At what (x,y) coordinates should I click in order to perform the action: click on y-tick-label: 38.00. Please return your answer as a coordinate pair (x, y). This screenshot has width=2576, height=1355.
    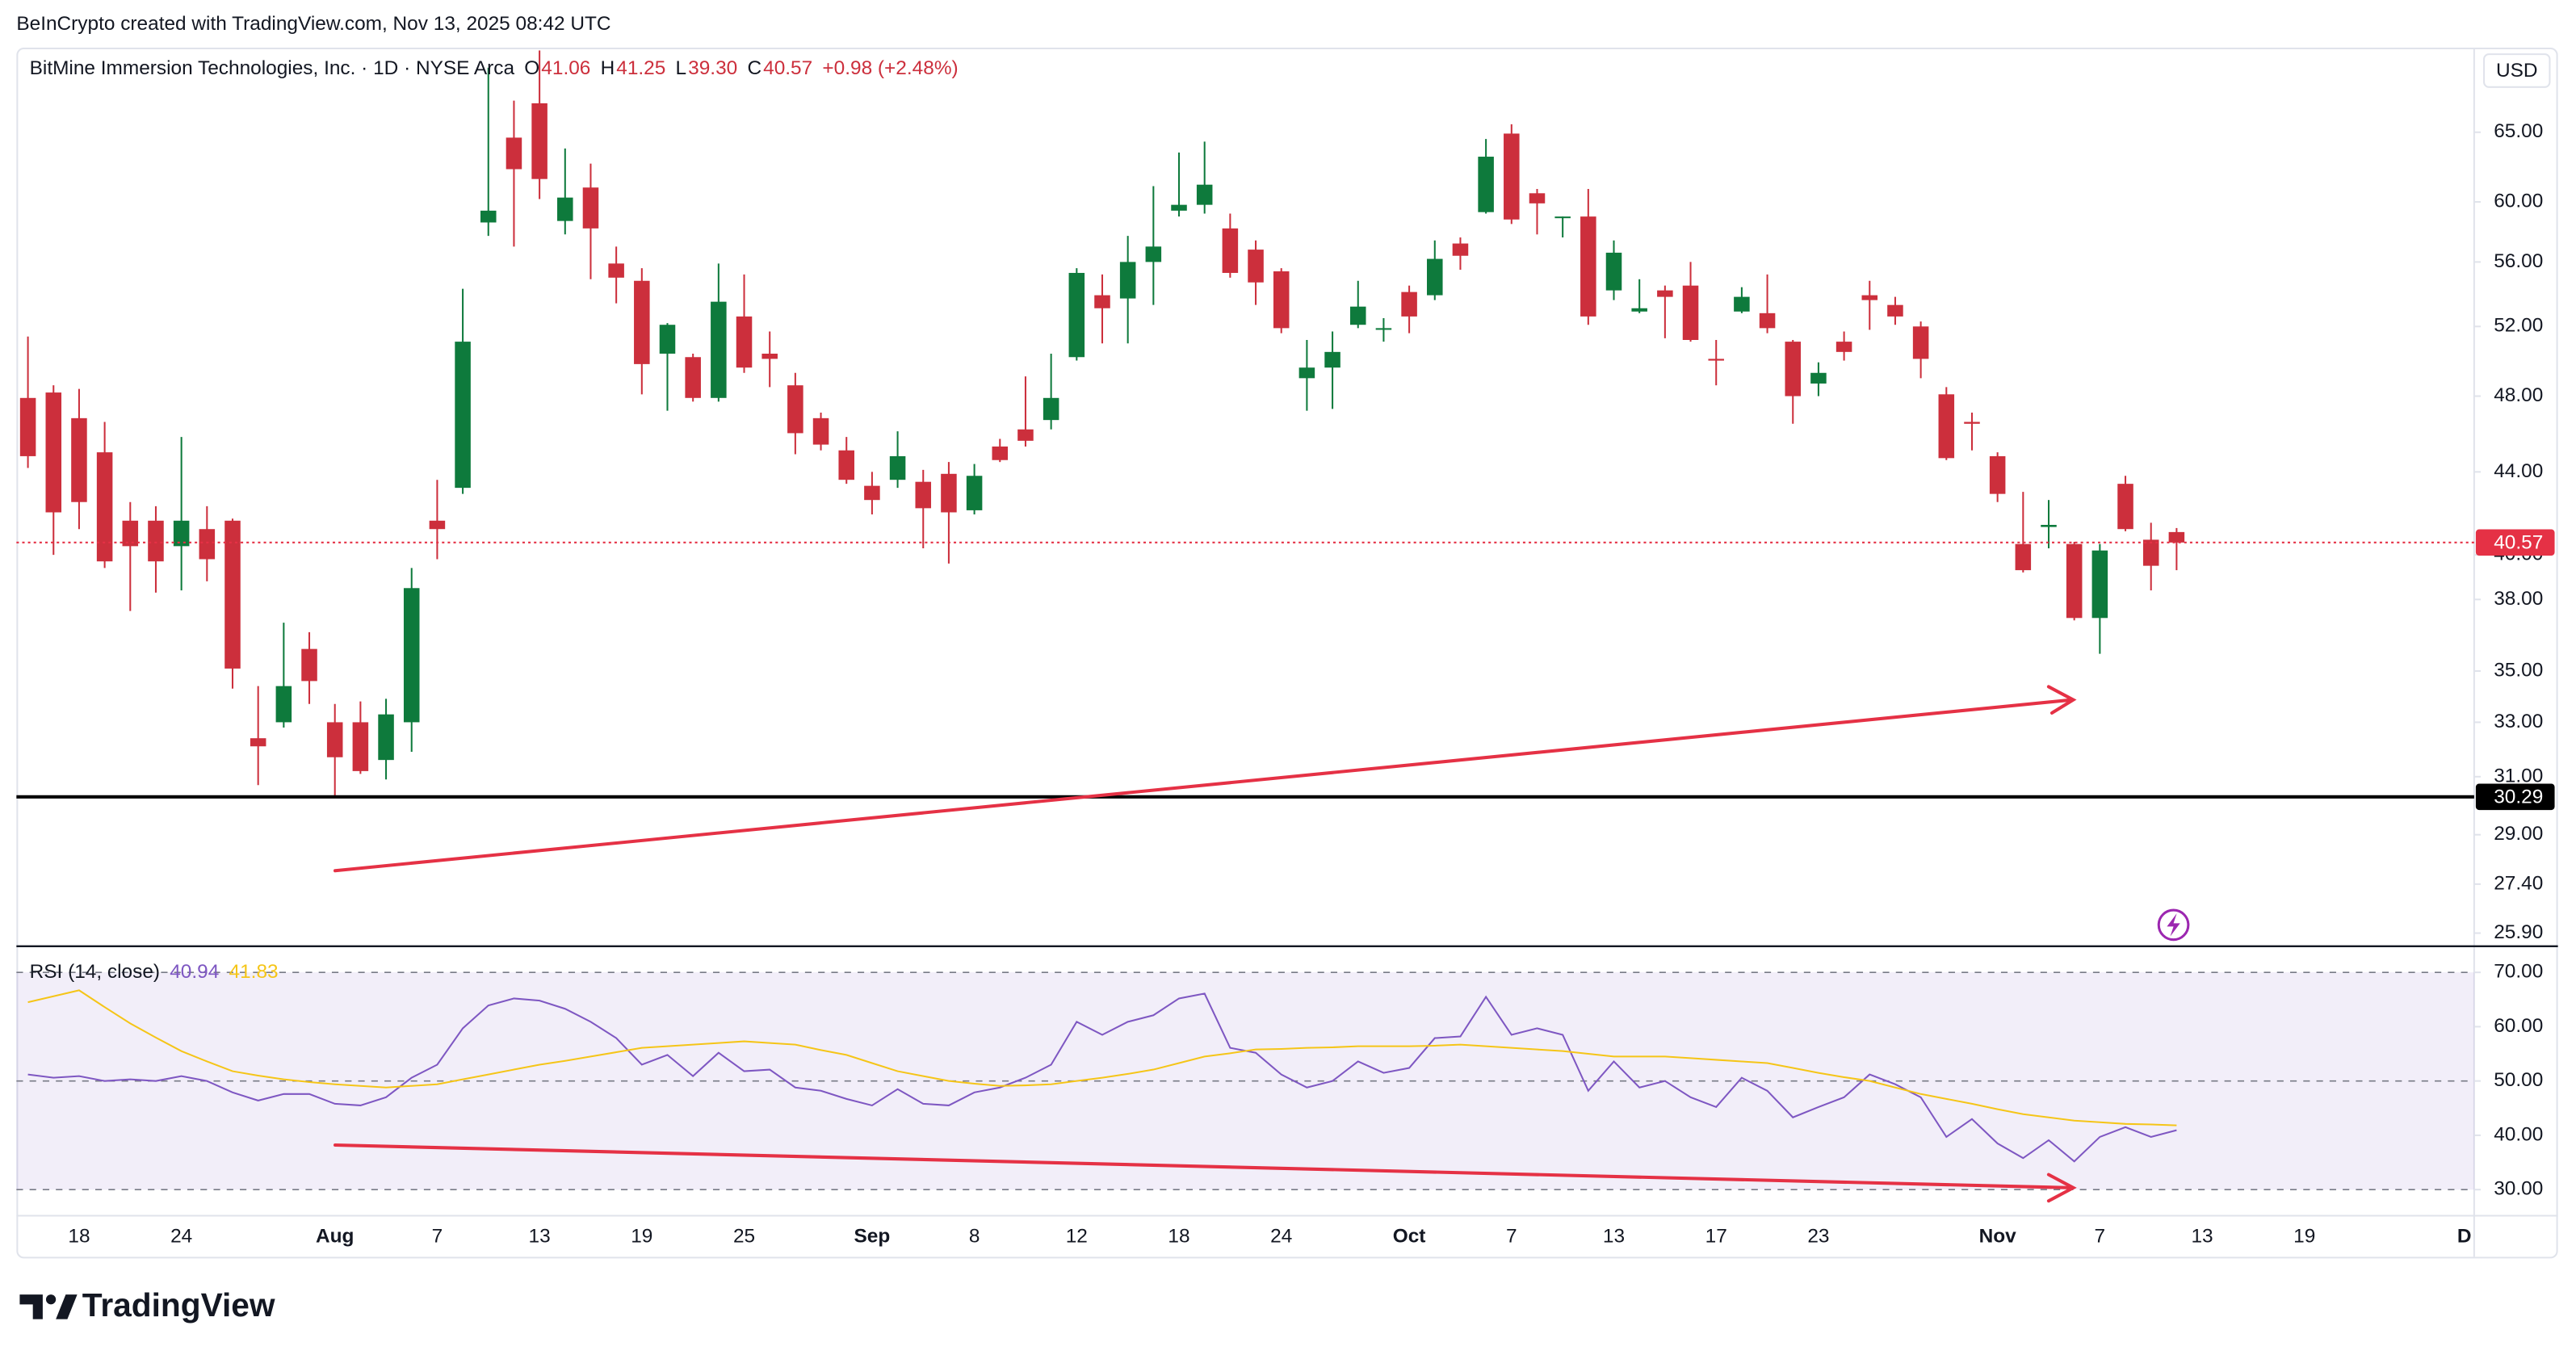
    Looking at the image, I should click on (2518, 599).